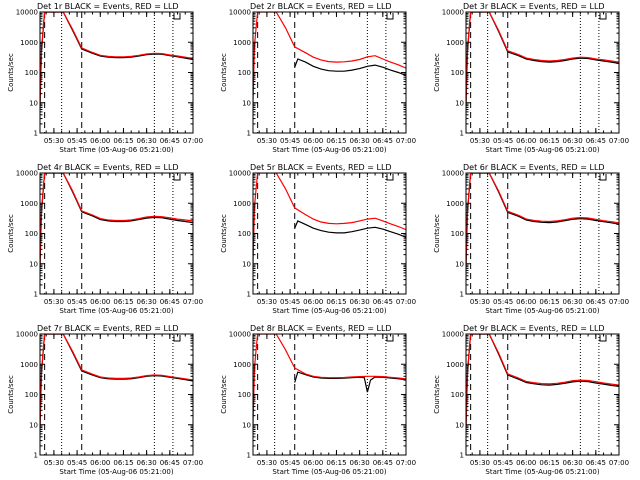  I want to click on panel-title: Det 4r BLACK = Events, RED = LLD, so click(108, 167).